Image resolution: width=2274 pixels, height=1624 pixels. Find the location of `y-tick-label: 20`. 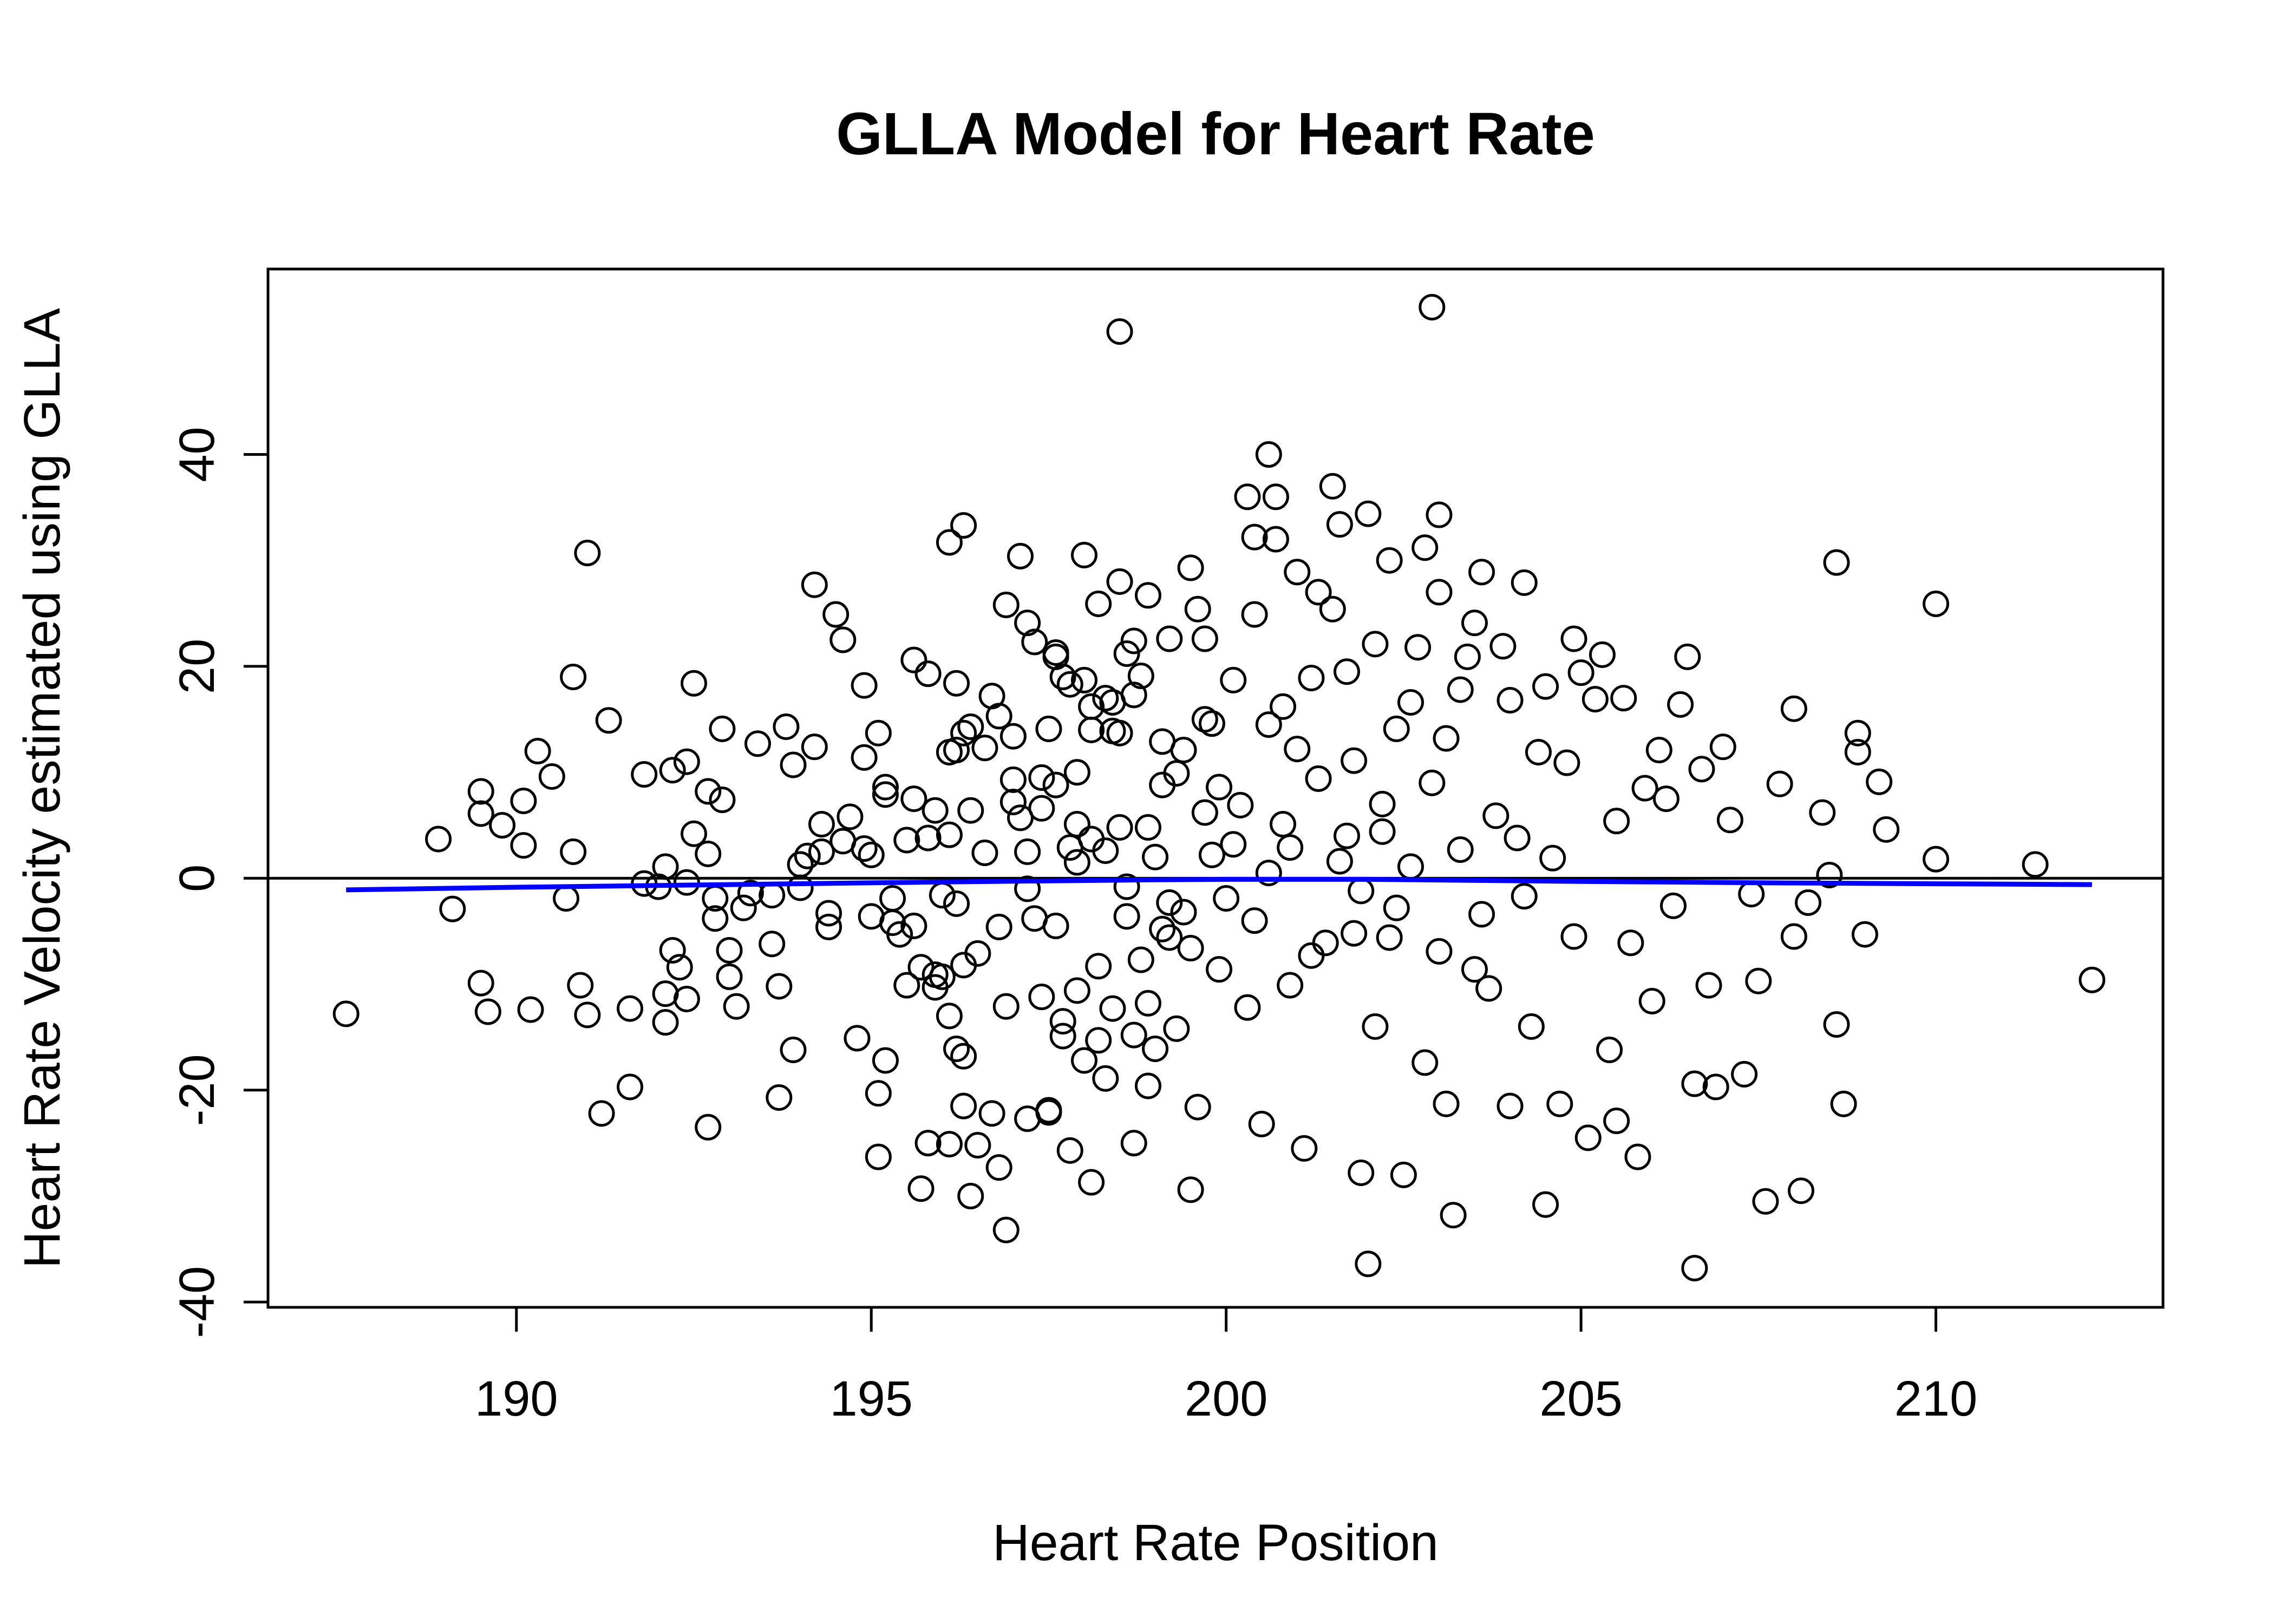

y-tick-label: 20 is located at coordinates (197, 666).